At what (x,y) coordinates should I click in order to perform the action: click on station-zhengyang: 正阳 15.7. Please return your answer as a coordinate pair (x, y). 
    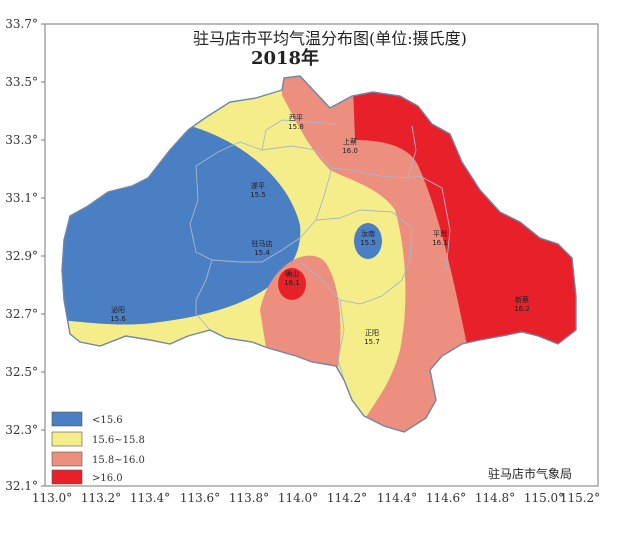
    Looking at the image, I should click on (372, 337).